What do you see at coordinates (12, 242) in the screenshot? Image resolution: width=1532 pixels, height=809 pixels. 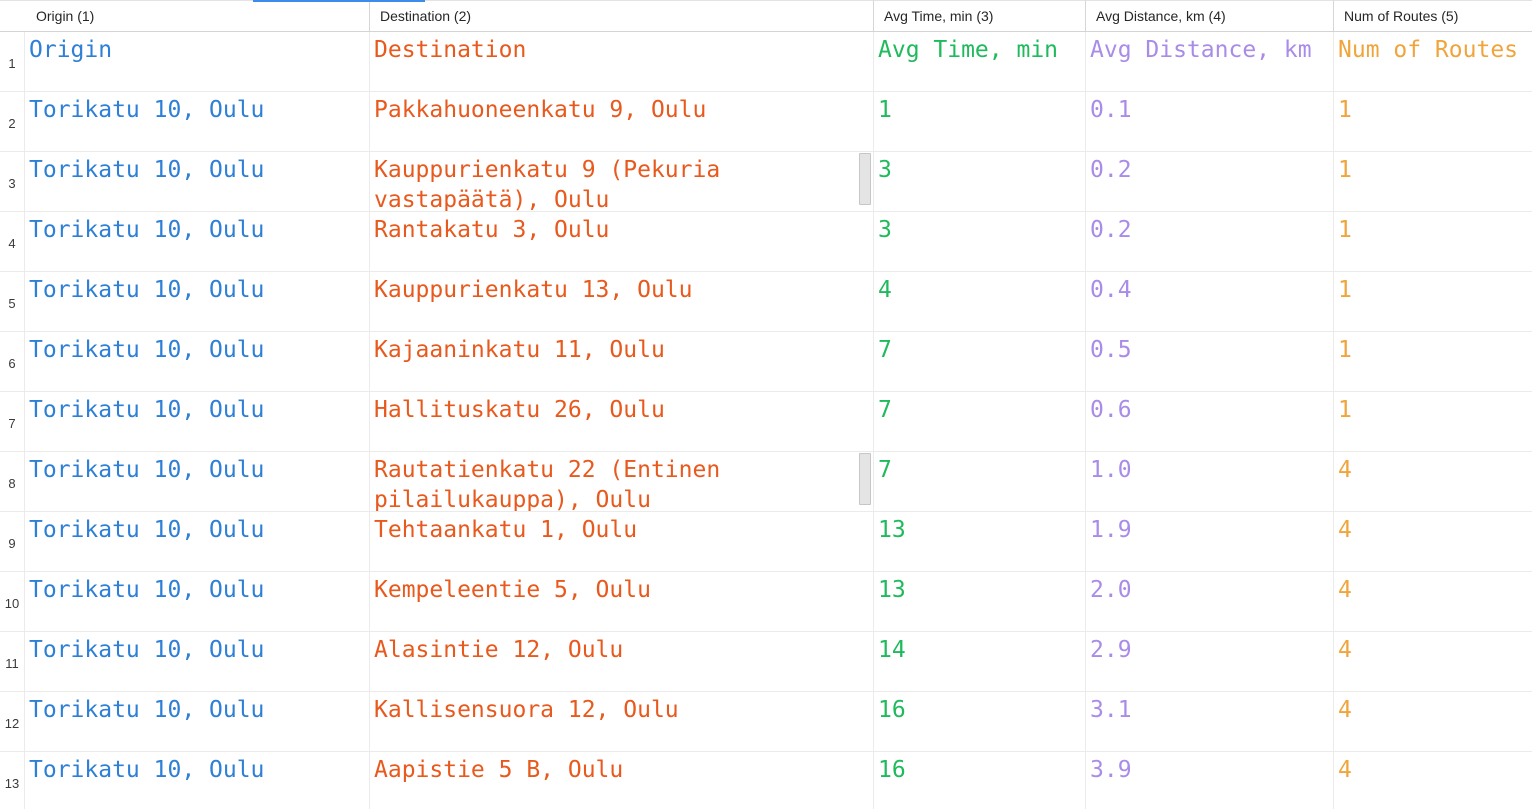 I see `row-number: 4` at bounding box center [12, 242].